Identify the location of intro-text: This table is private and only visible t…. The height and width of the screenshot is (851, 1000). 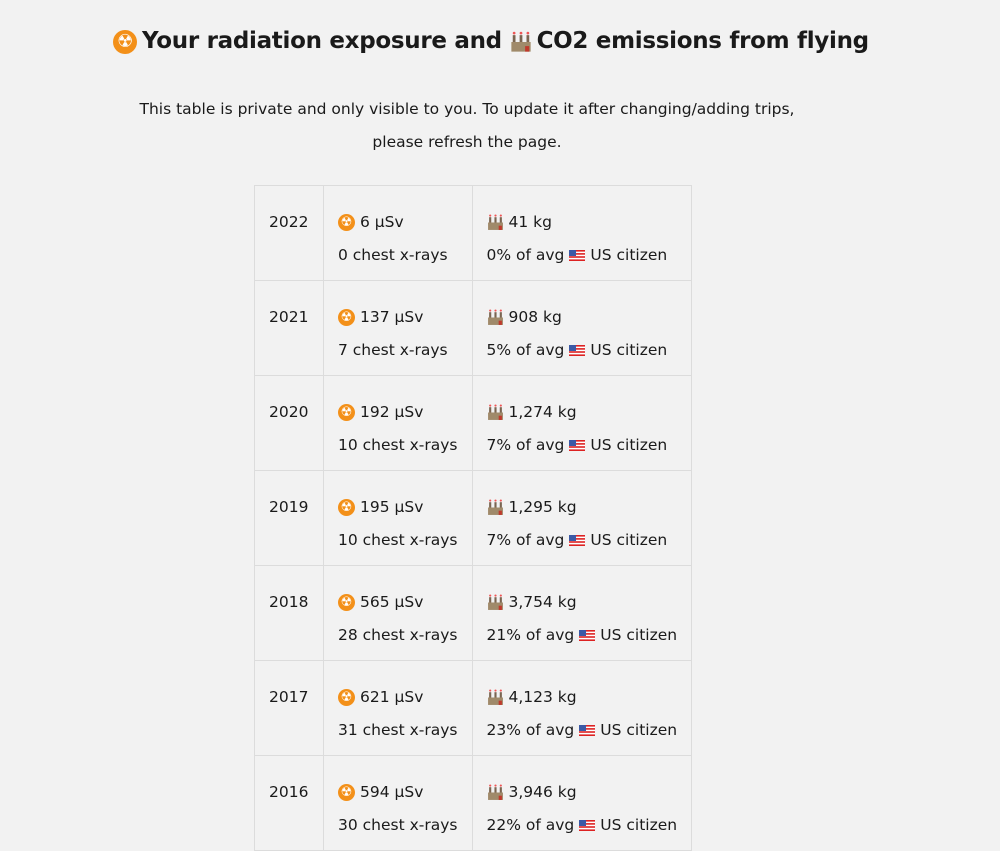
(467, 125).